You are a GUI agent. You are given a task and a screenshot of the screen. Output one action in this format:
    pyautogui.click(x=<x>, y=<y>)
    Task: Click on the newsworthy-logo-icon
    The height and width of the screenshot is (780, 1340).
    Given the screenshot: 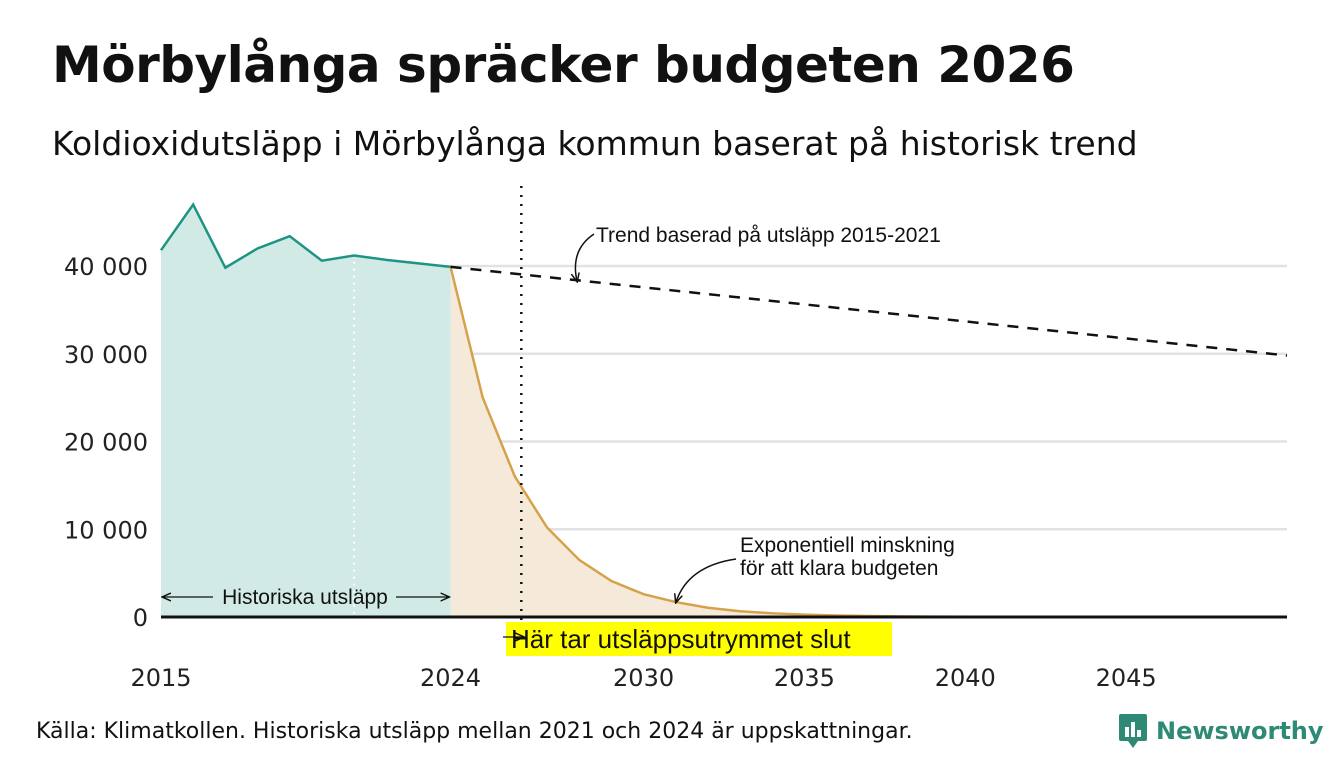 What is the action you would take?
    pyautogui.click(x=1133, y=731)
    